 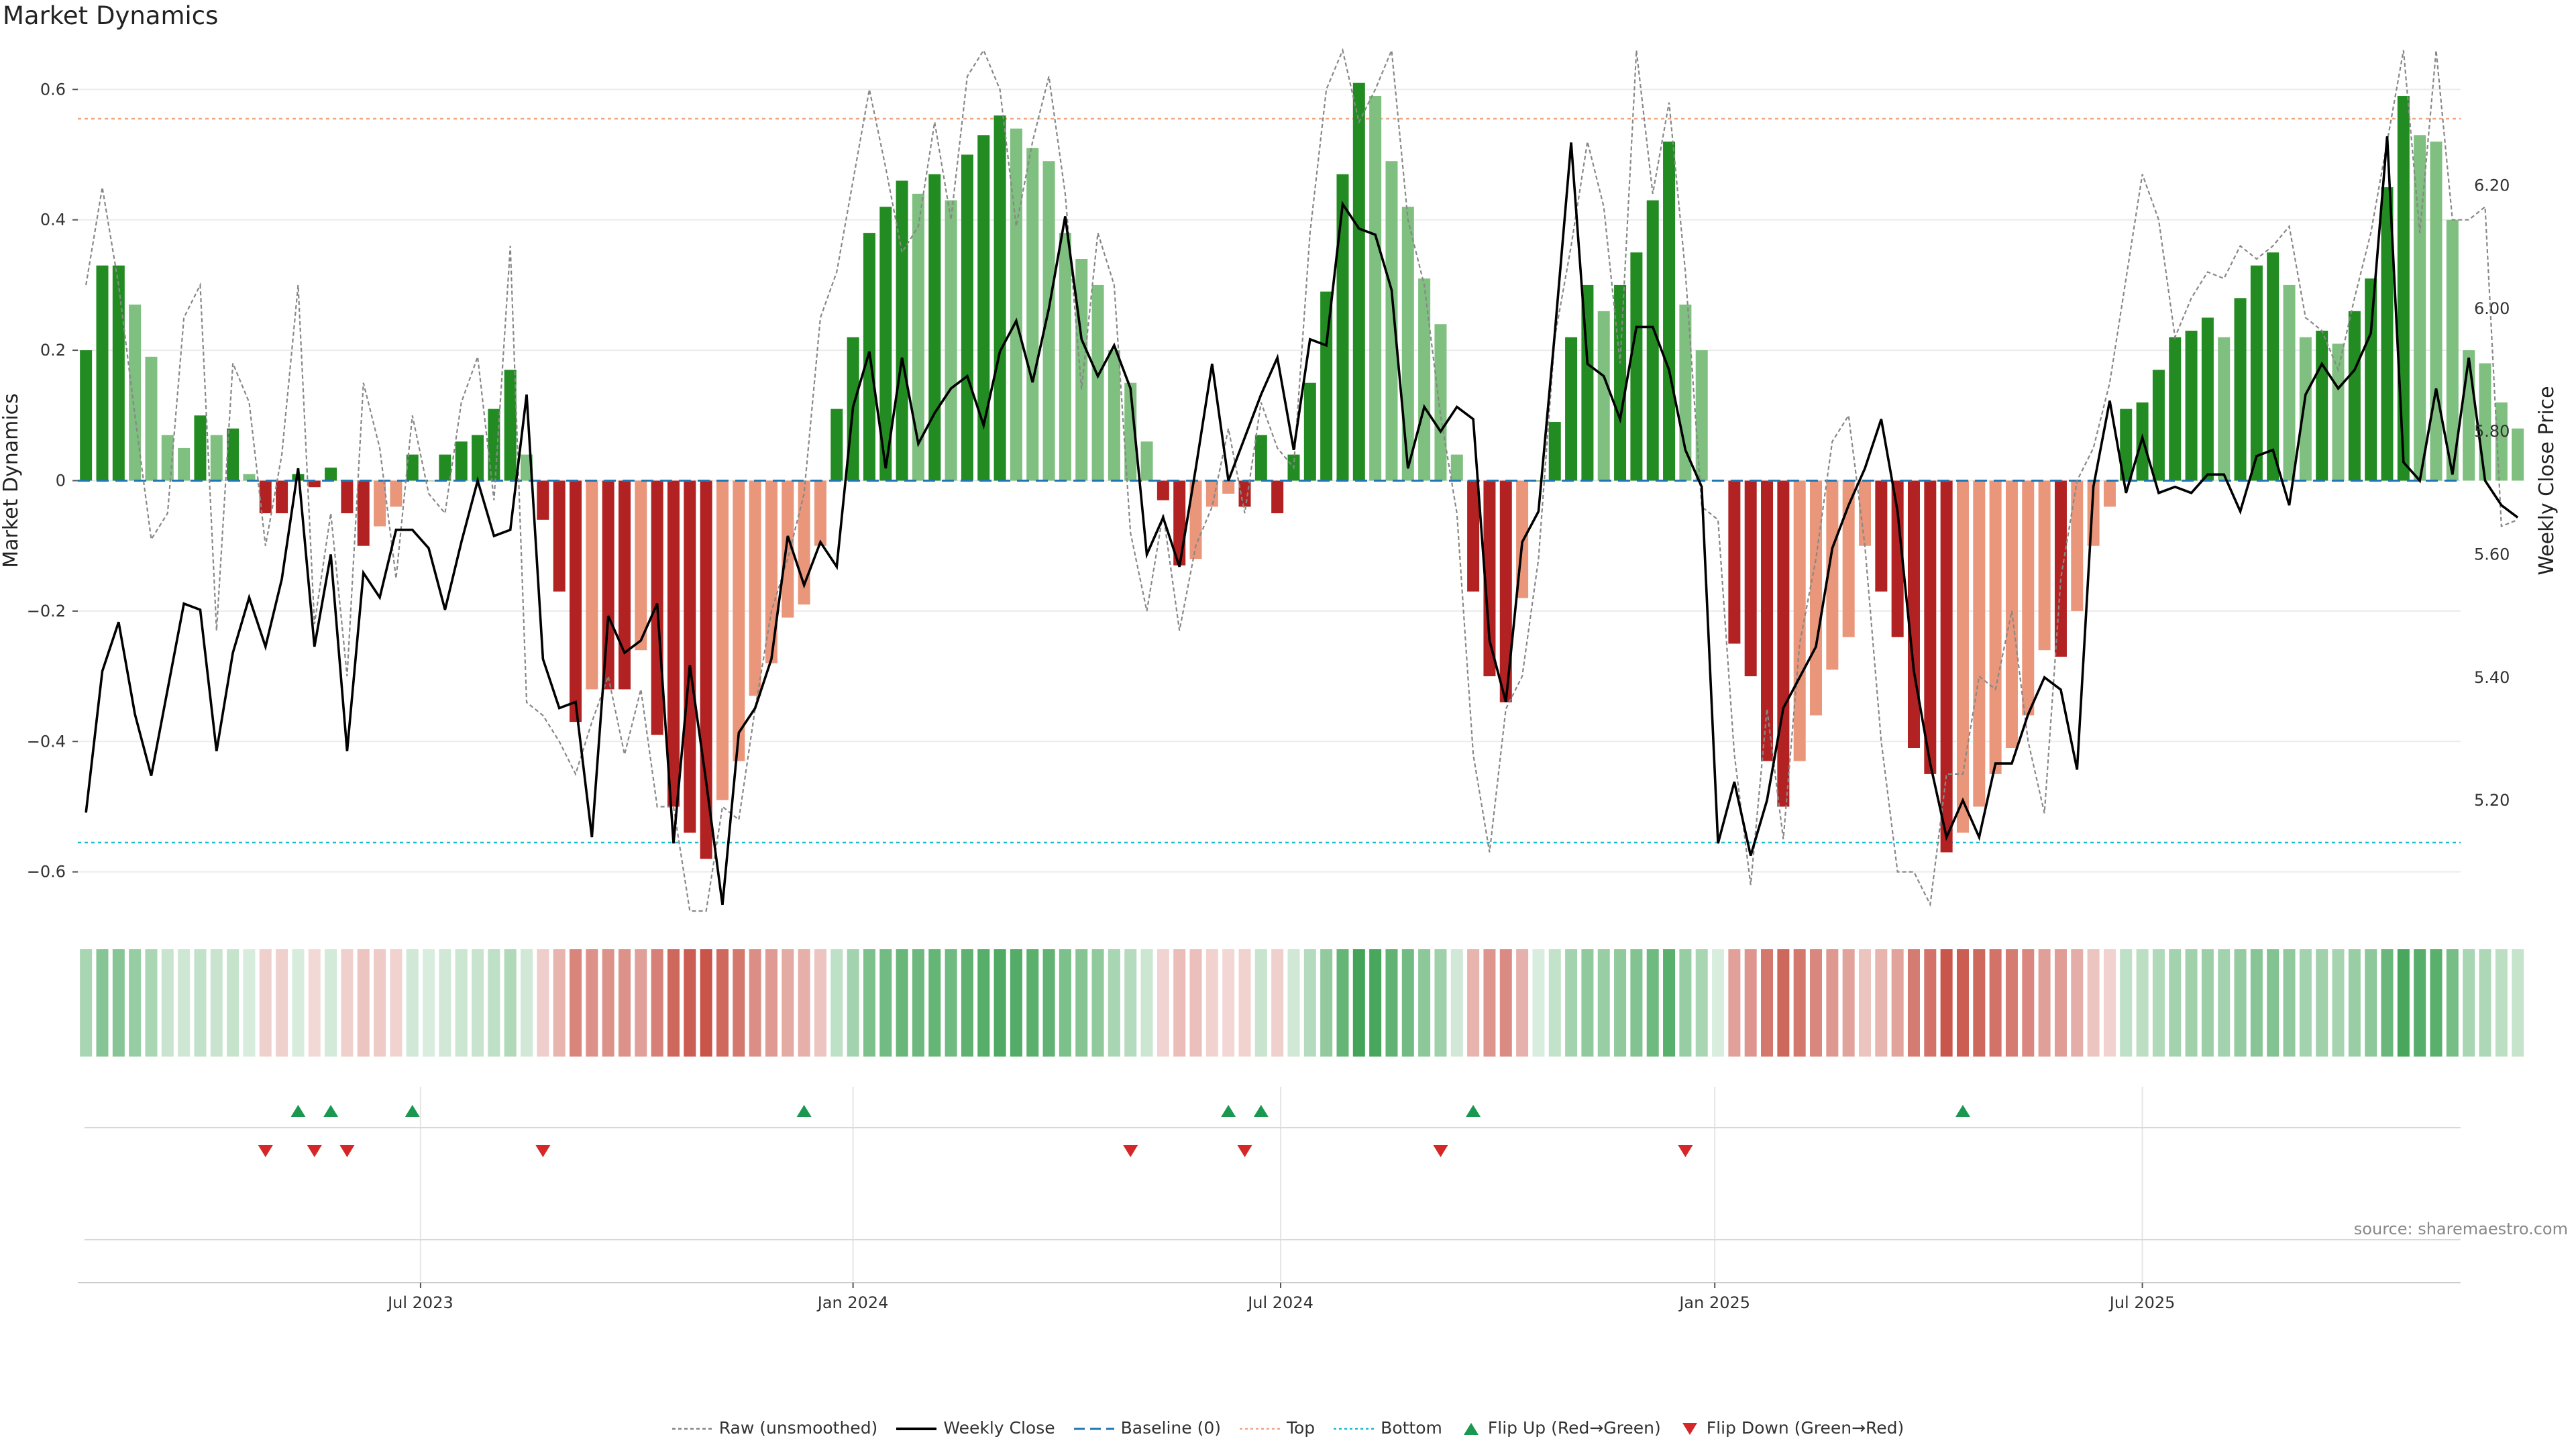 I want to click on legend-label: Flip Up (Red→Green), so click(x=1574, y=1427).